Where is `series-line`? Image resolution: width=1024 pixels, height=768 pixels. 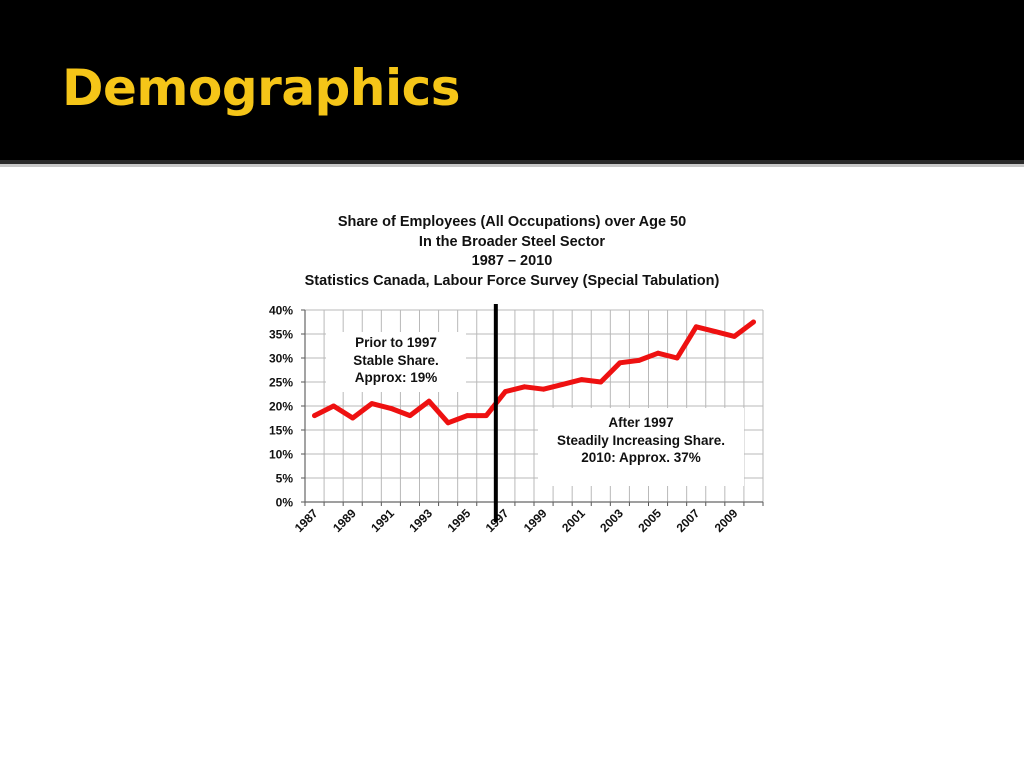
series-line is located at coordinates (534, 372).